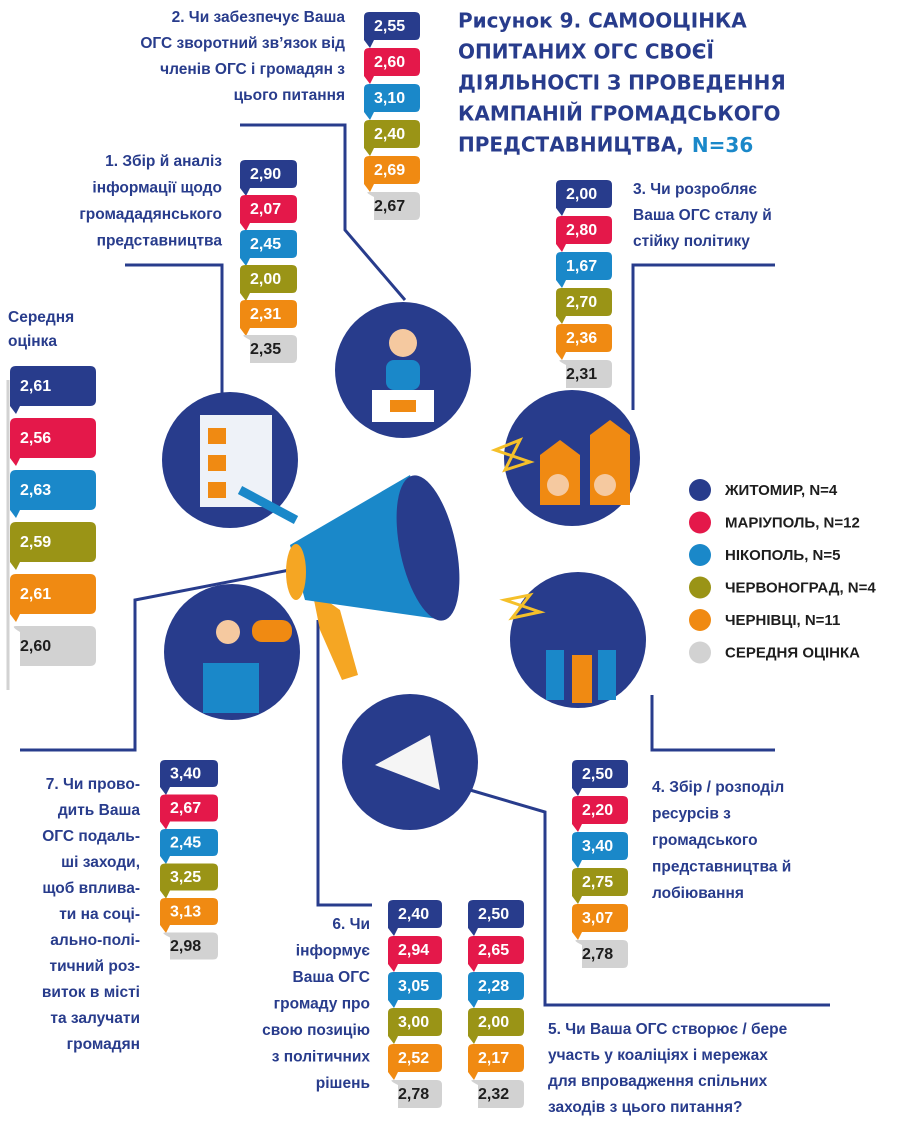  I want to click on value-label: 2,55, so click(389, 26).